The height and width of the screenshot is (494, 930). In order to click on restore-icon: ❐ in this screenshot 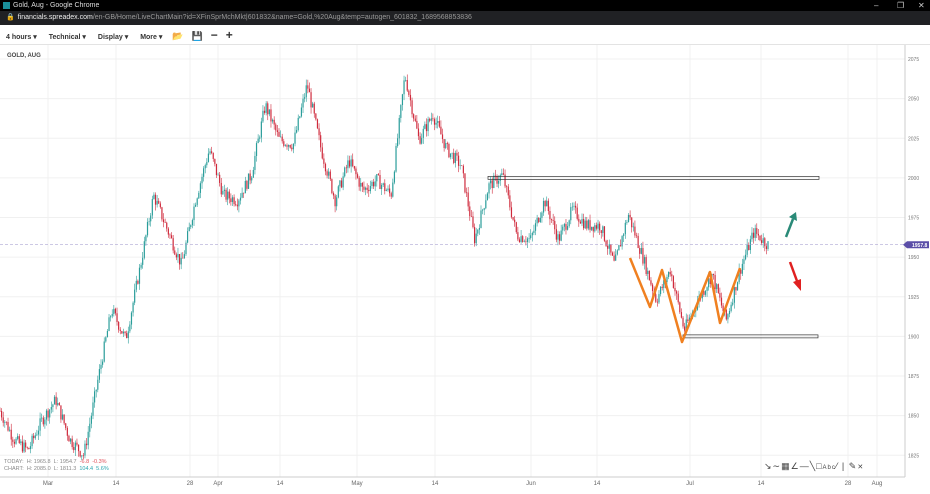, I will do `click(901, 5)`.